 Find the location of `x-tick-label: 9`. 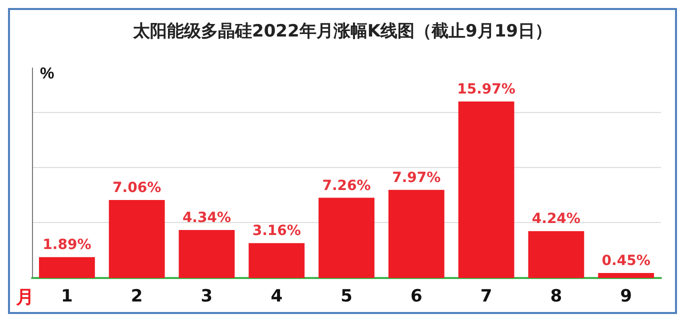

x-tick-label: 9 is located at coordinates (626, 296).